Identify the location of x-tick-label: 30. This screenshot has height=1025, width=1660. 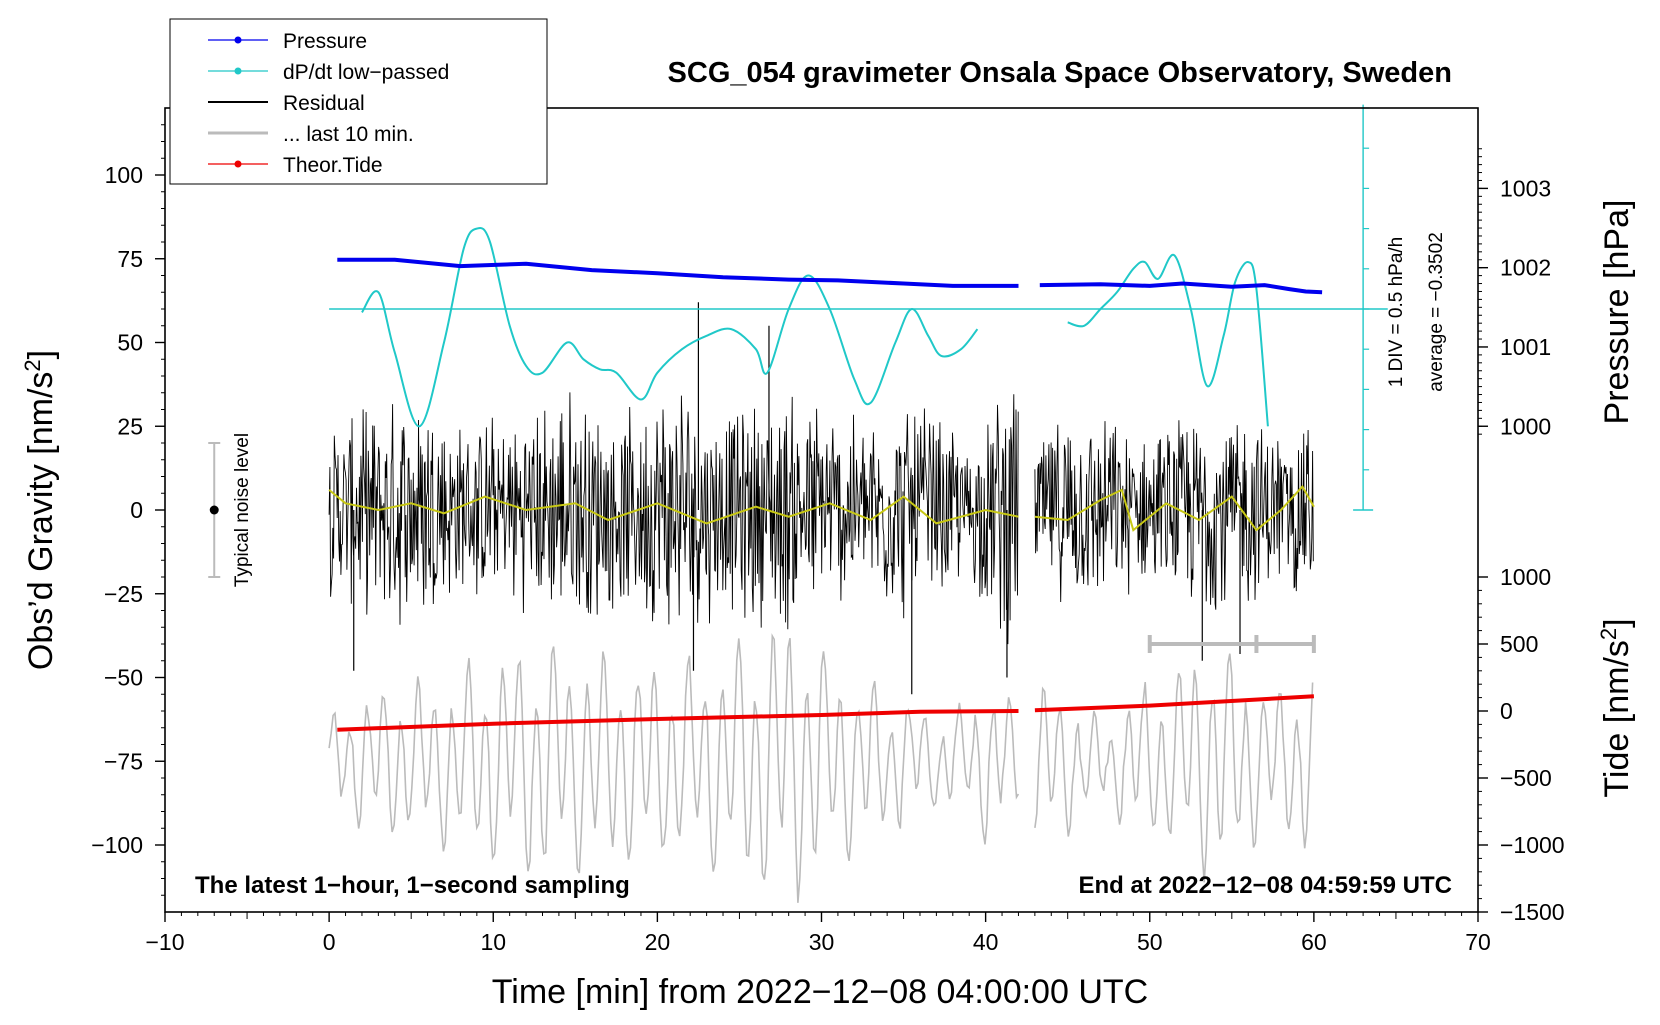
(822, 942).